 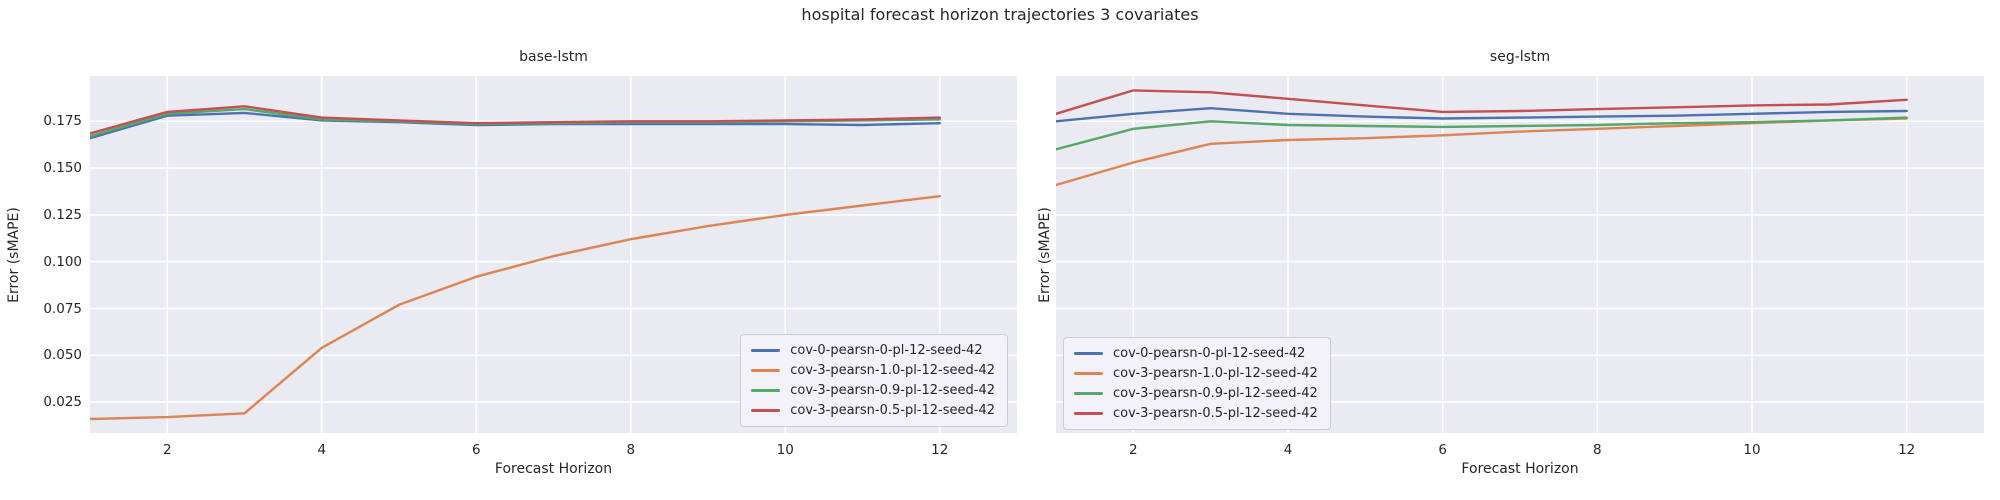 I want to click on y-tick-label: 0.175, so click(x=62, y=121).